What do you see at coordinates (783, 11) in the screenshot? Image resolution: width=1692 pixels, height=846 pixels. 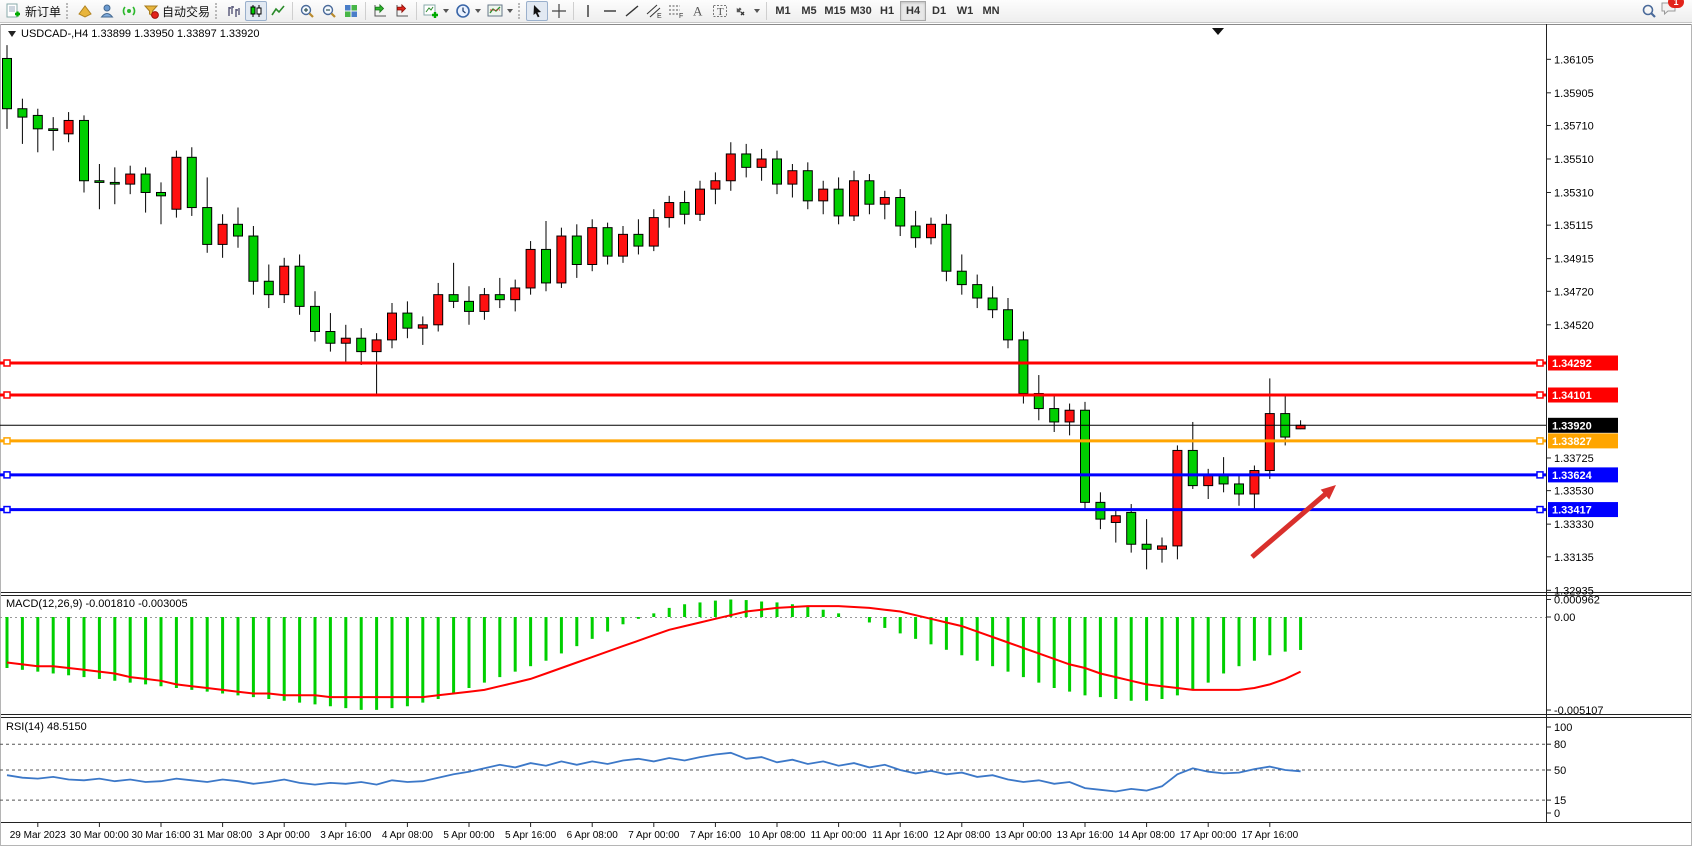 I see `tf-button-m1: M1` at bounding box center [783, 11].